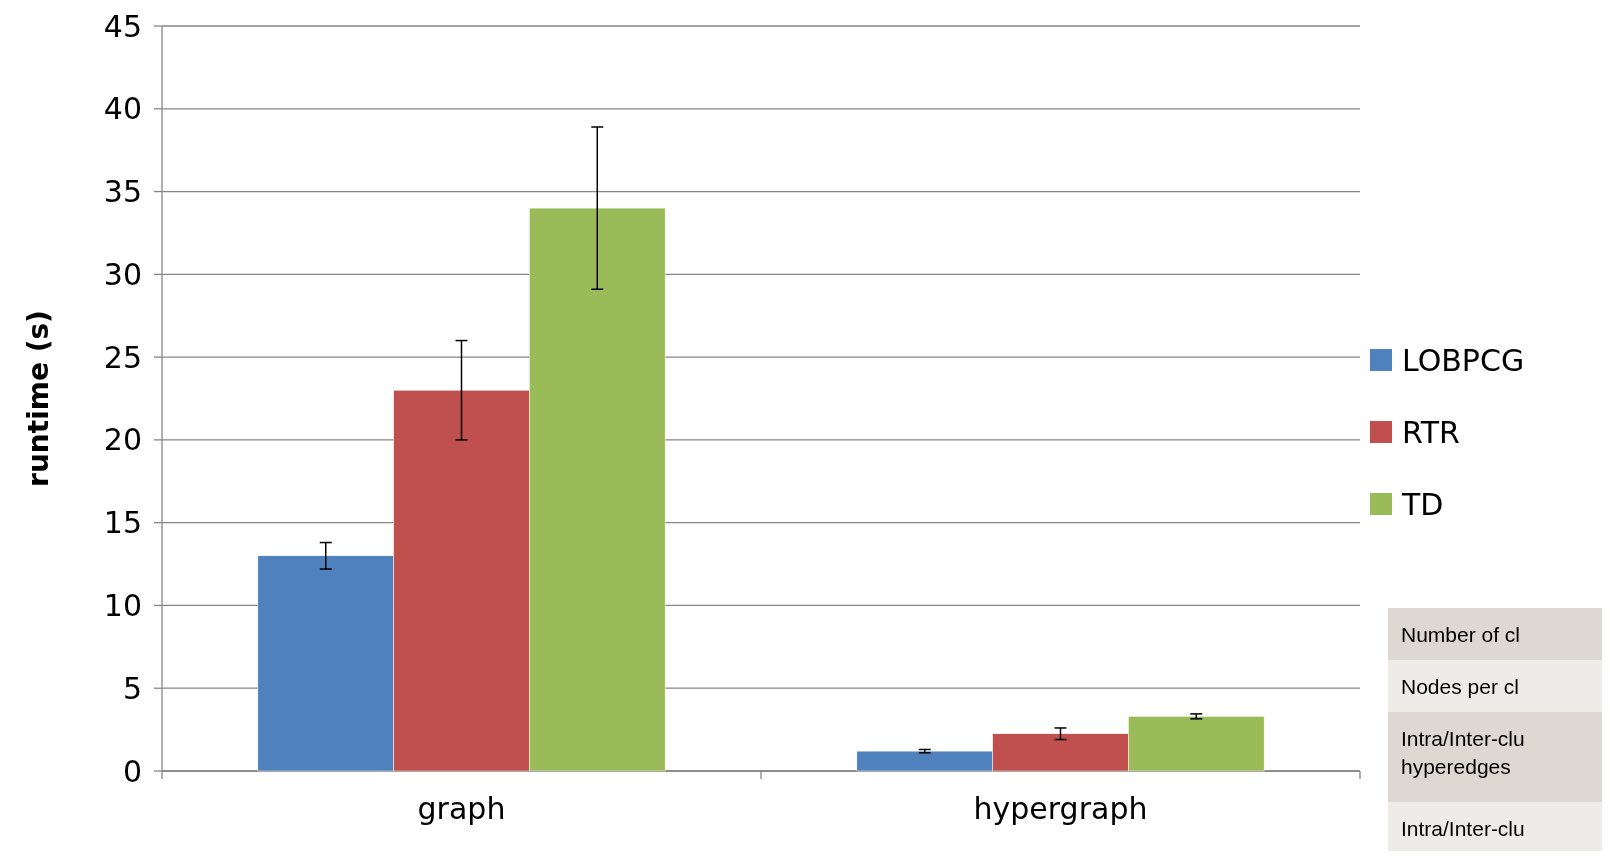  I want to click on text: Nodes per cl, so click(1460, 686).